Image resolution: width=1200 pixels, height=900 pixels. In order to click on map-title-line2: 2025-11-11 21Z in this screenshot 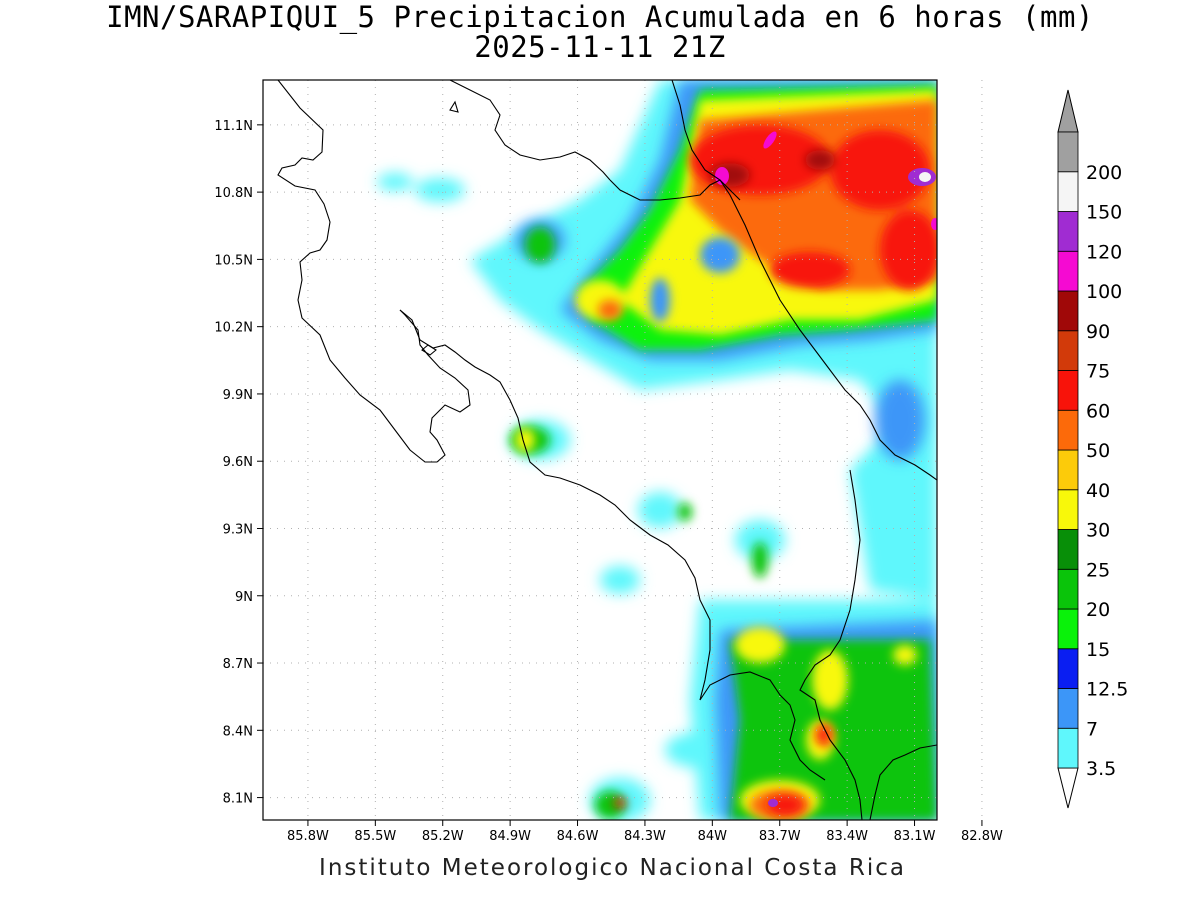, I will do `click(600, 47)`.